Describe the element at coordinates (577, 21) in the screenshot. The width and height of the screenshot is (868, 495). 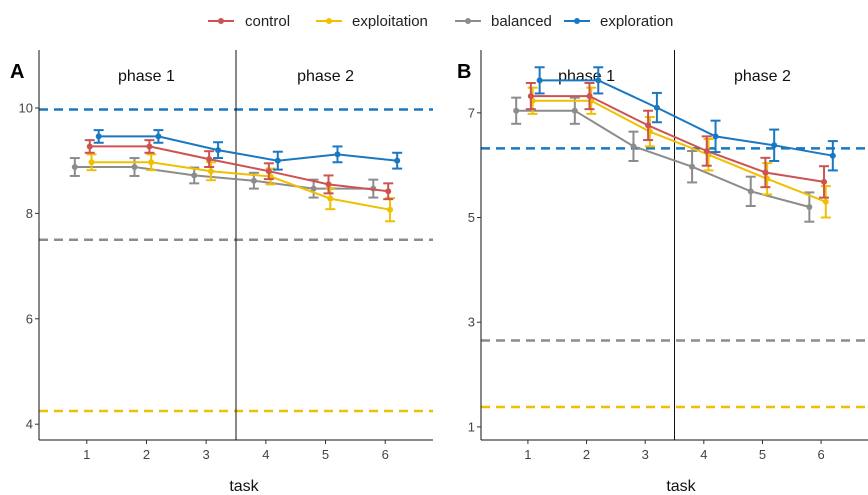
I see `legend-marker-exploration` at that location.